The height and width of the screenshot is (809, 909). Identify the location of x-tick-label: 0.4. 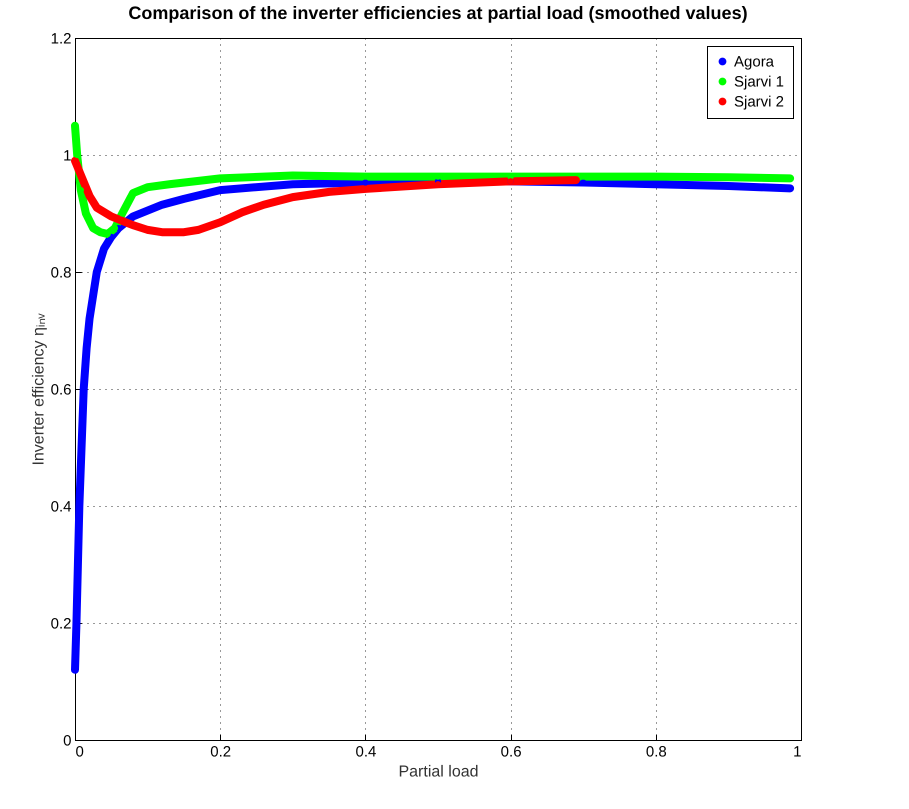
(365, 752).